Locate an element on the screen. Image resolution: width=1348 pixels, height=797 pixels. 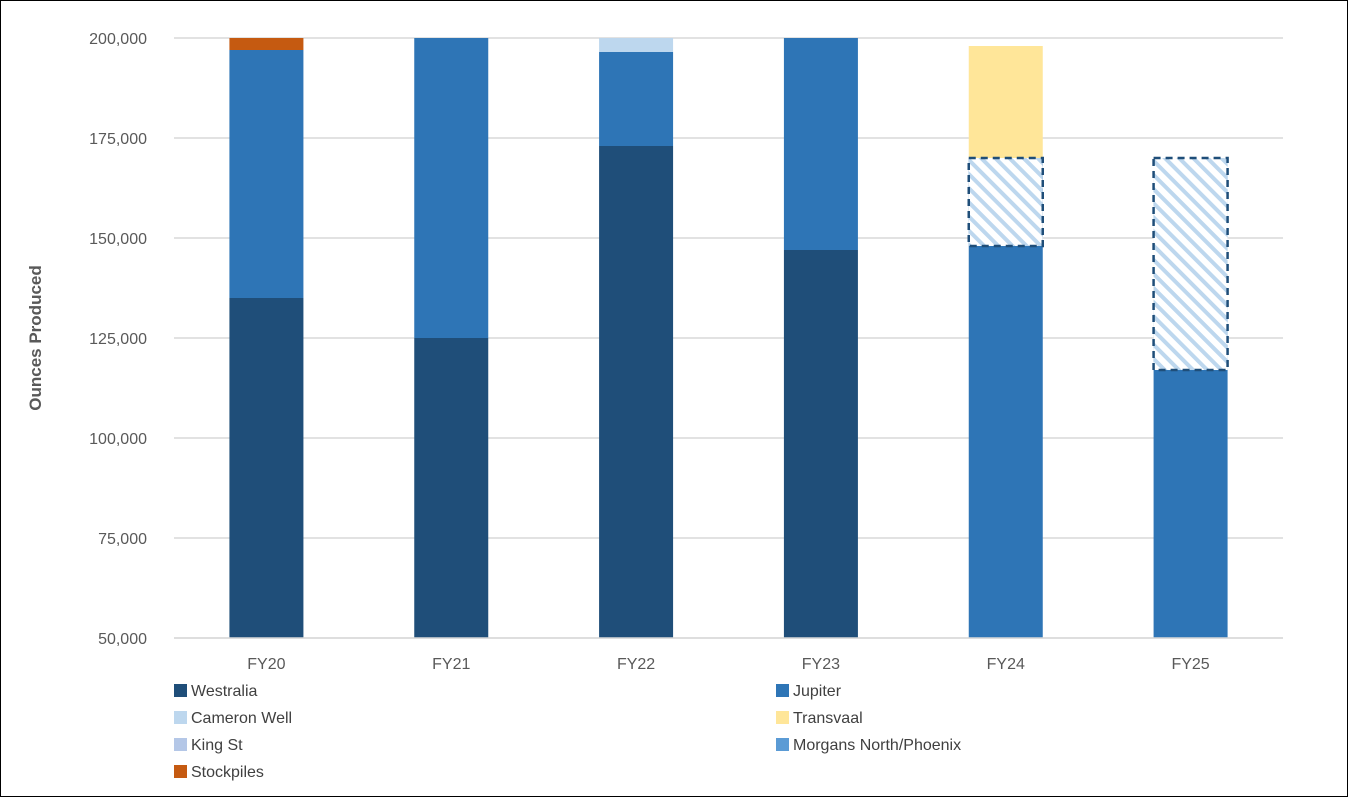
legend-label: Jupiter is located at coordinates (817, 691).